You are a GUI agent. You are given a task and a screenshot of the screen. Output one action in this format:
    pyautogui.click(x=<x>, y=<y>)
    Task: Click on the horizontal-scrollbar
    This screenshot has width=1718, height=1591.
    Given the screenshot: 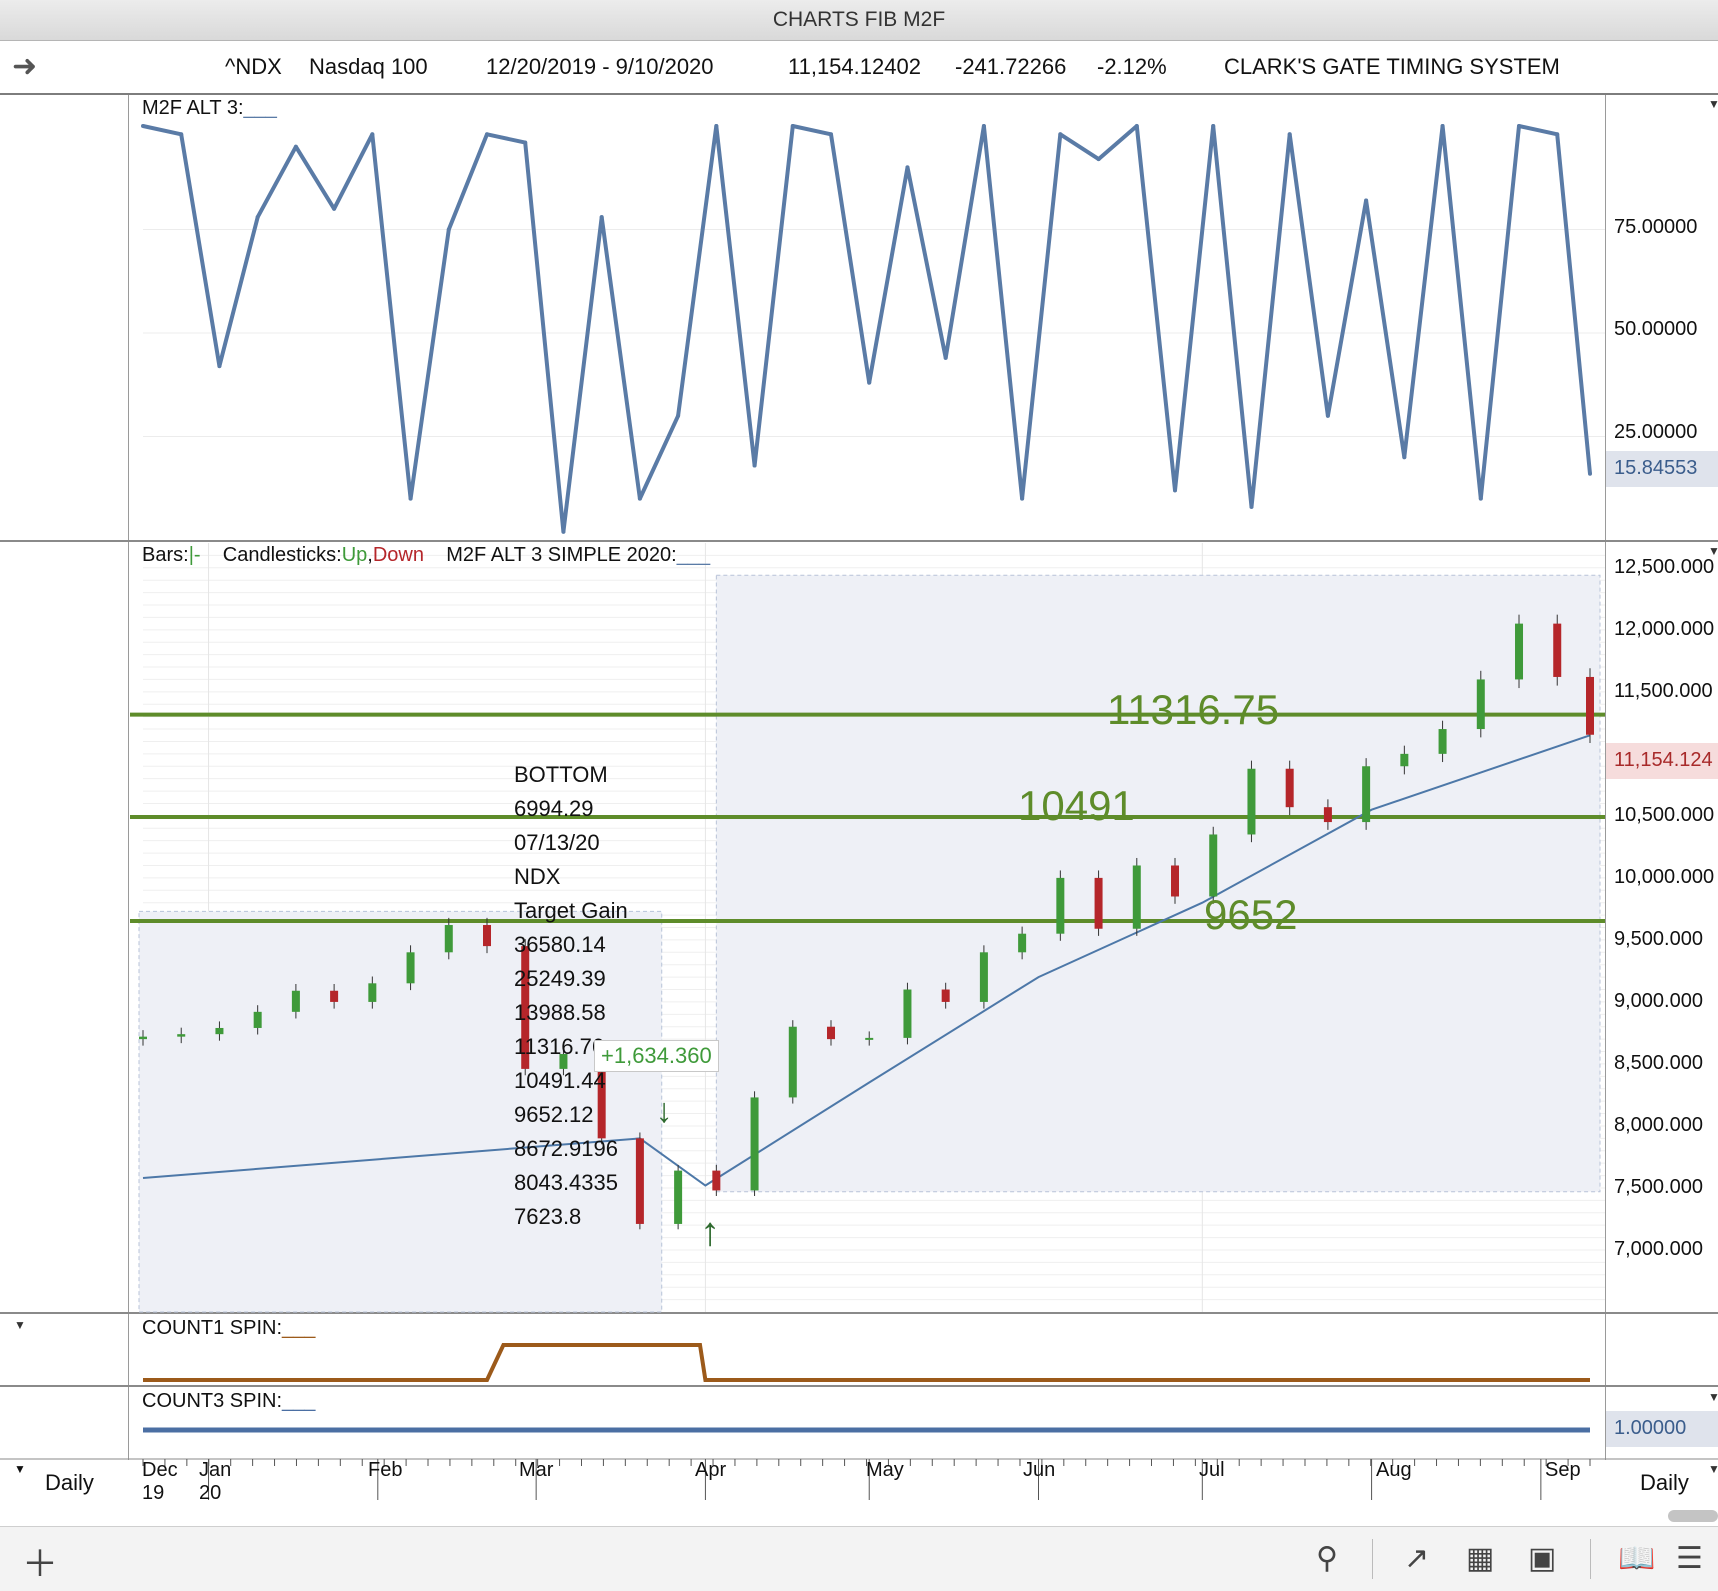 What is the action you would take?
    pyautogui.click(x=1693, y=1516)
    